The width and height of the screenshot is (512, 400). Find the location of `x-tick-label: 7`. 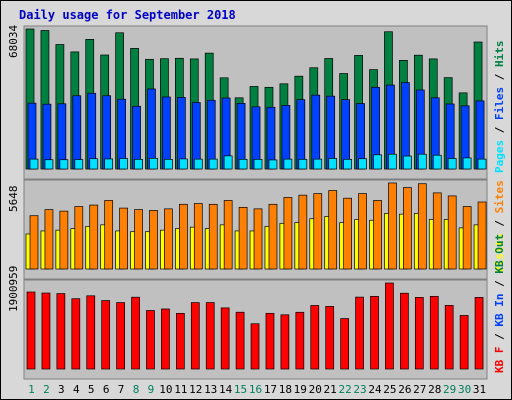

x-tick-label: 7 is located at coordinates (121, 389).